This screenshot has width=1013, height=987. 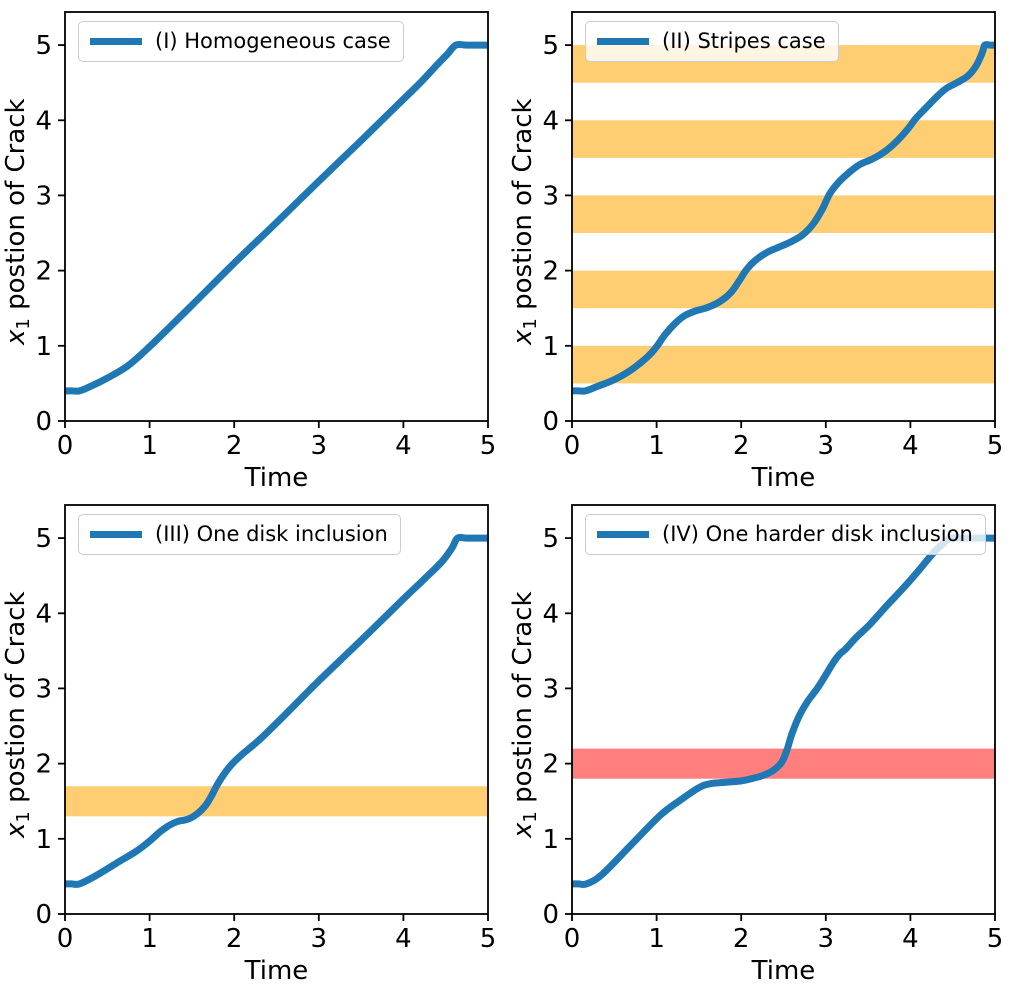 I want to click on legend-label: (I) Homogeneous case, so click(x=273, y=41).